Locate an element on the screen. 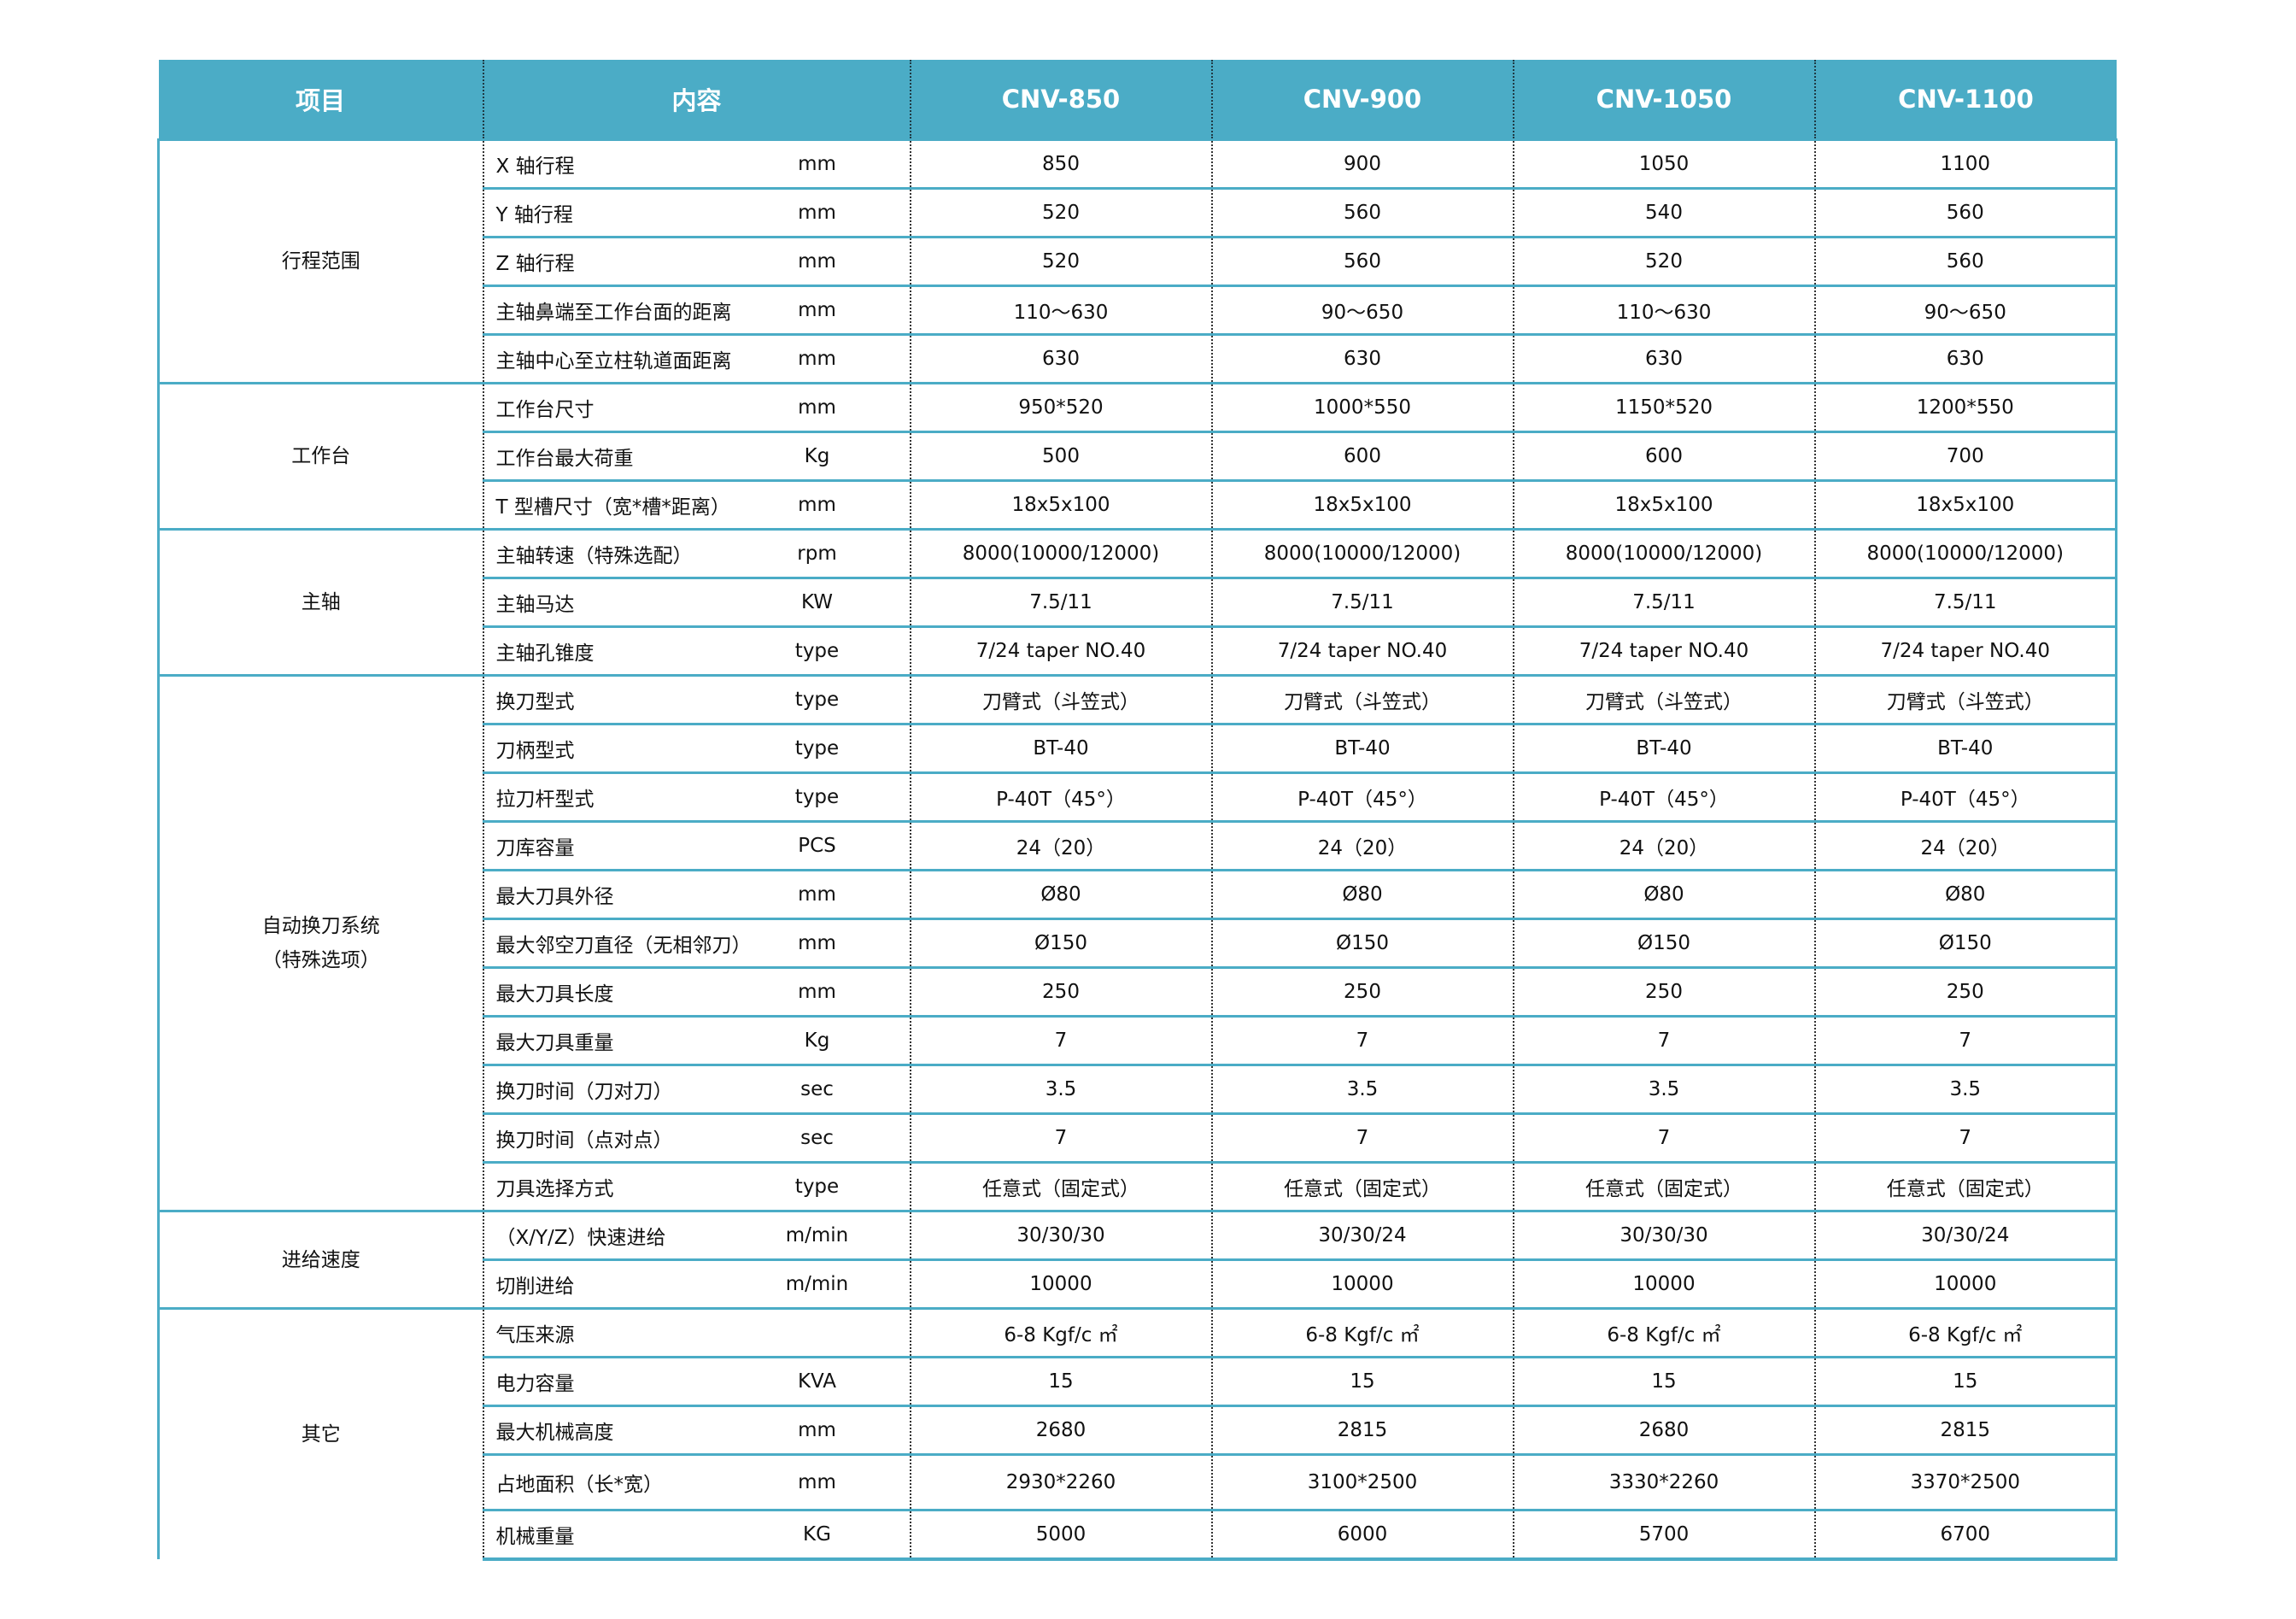  table-row: Z 轴行程 mm 520 560 520 560 is located at coordinates (1138, 261).